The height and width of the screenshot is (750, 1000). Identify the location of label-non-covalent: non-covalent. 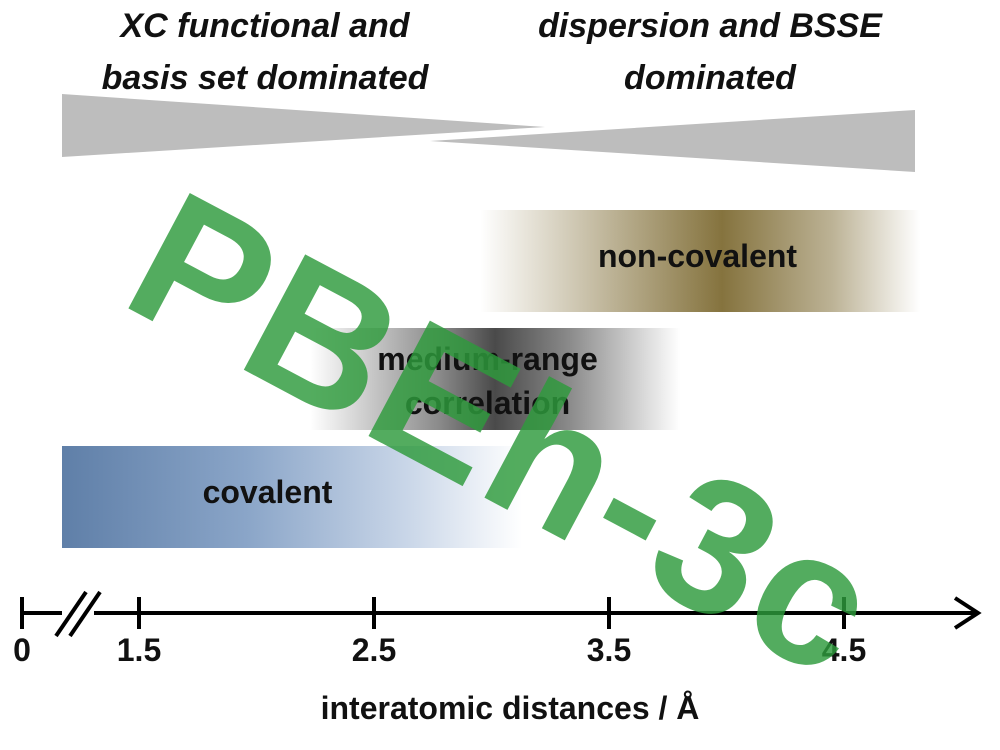
(697, 256).